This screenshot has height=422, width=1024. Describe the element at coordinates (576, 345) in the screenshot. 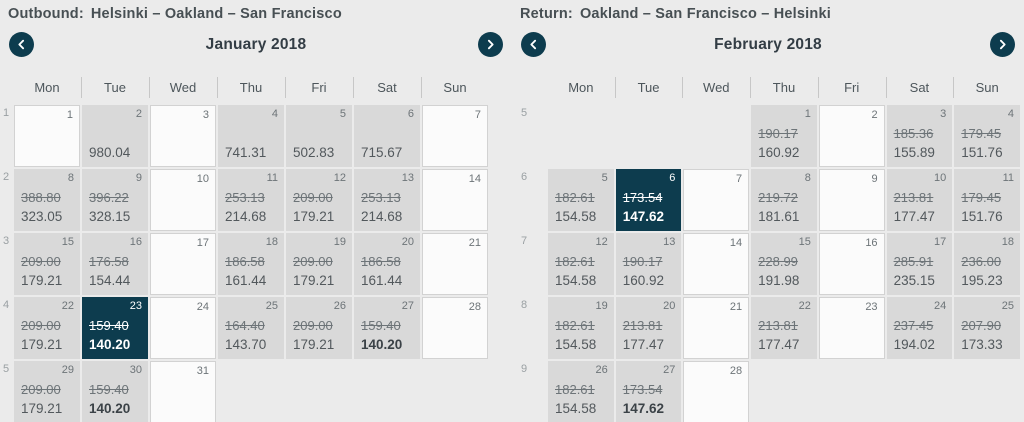

I see `current-price: 154.58` at that location.